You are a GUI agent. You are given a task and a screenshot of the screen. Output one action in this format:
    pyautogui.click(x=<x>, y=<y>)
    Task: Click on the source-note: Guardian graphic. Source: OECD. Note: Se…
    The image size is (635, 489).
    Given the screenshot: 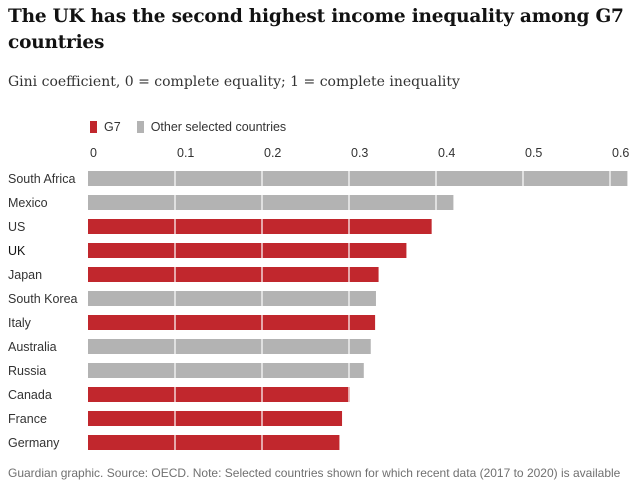 What is the action you would take?
    pyautogui.click(x=314, y=473)
    